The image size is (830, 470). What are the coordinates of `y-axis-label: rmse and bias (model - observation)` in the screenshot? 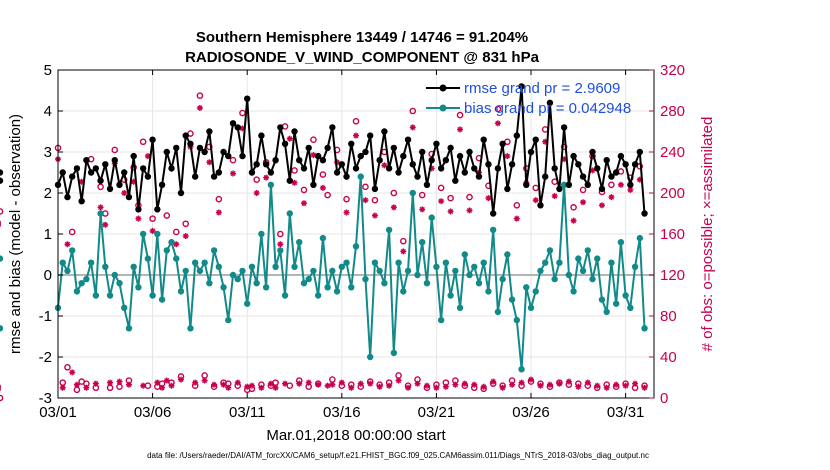 It's located at (15, 234).